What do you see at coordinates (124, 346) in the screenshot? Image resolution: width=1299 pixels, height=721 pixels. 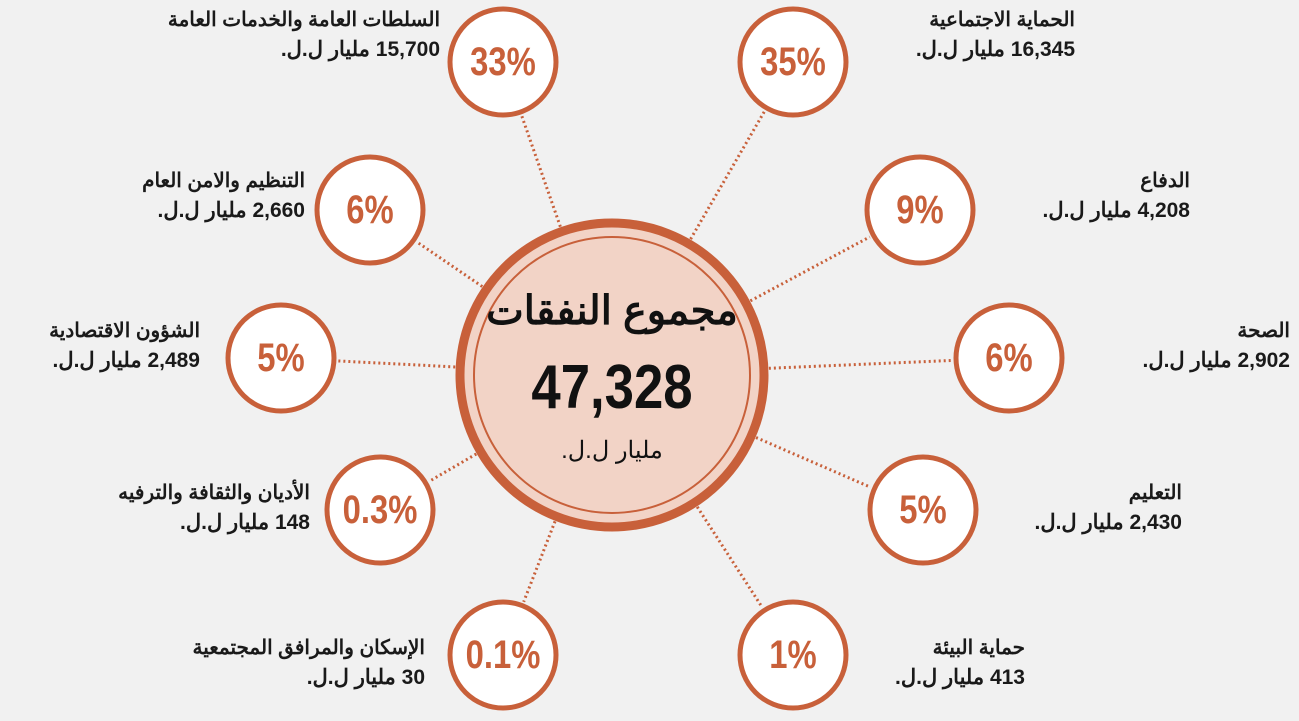 I see `node-label-block: الشؤون الاقتصادية 2,489 مليار ل.ل.` at bounding box center [124, 346].